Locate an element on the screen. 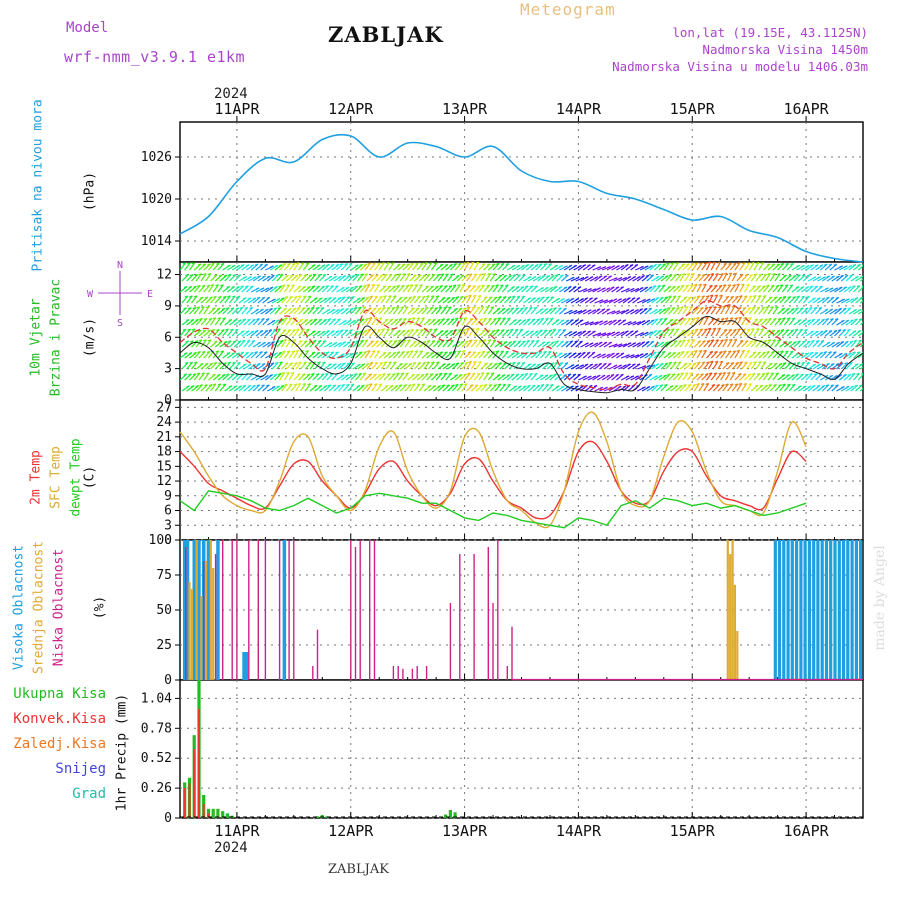 This screenshot has width=900, height=900. day-label-bottom-4: 15APR is located at coordinates (693, 831).